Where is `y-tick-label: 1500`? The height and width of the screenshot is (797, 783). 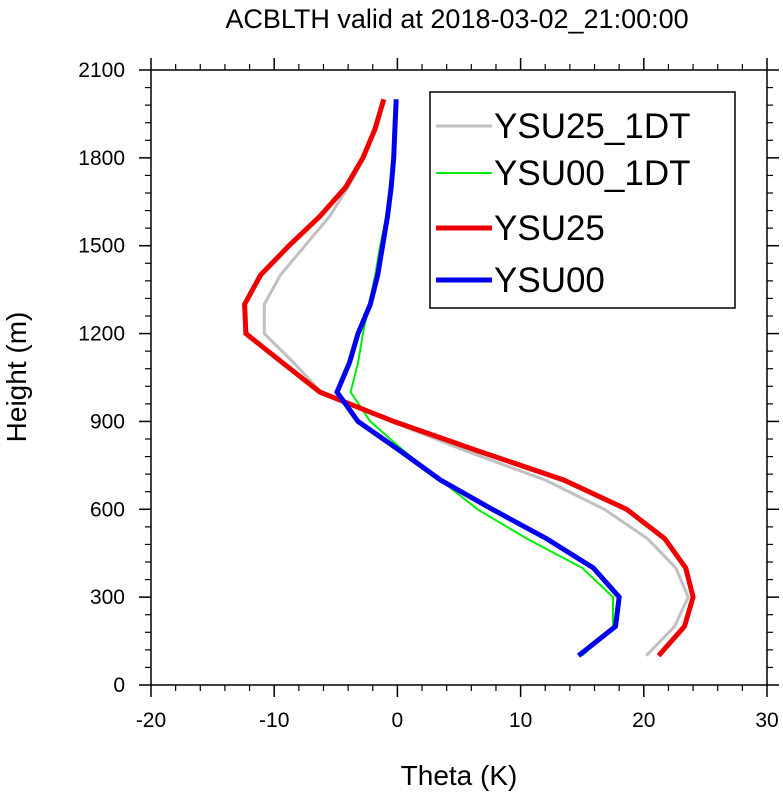
y-tick-label: 1500 is located at coordinates (101, 246).